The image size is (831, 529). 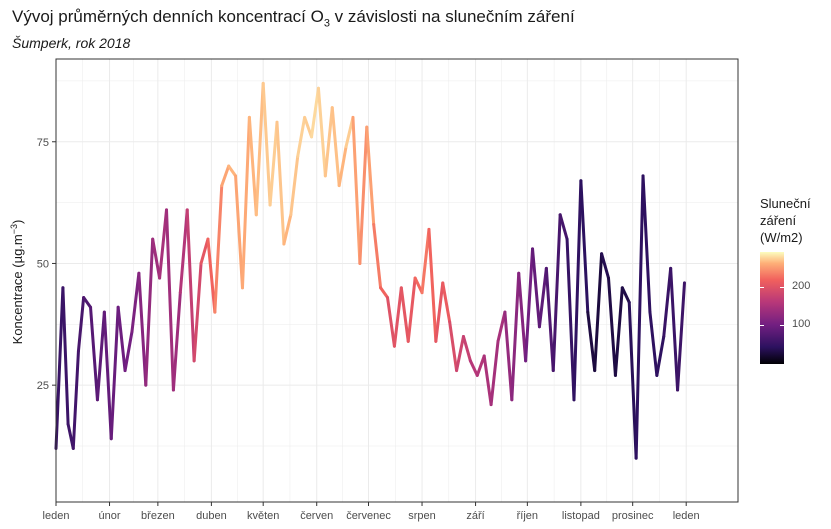 What do you see at coordinates (168, 16) in the screenshot?
I see `title-main: Vývoj průměrných denních koncentrací O` at bounding box center [168, 16].